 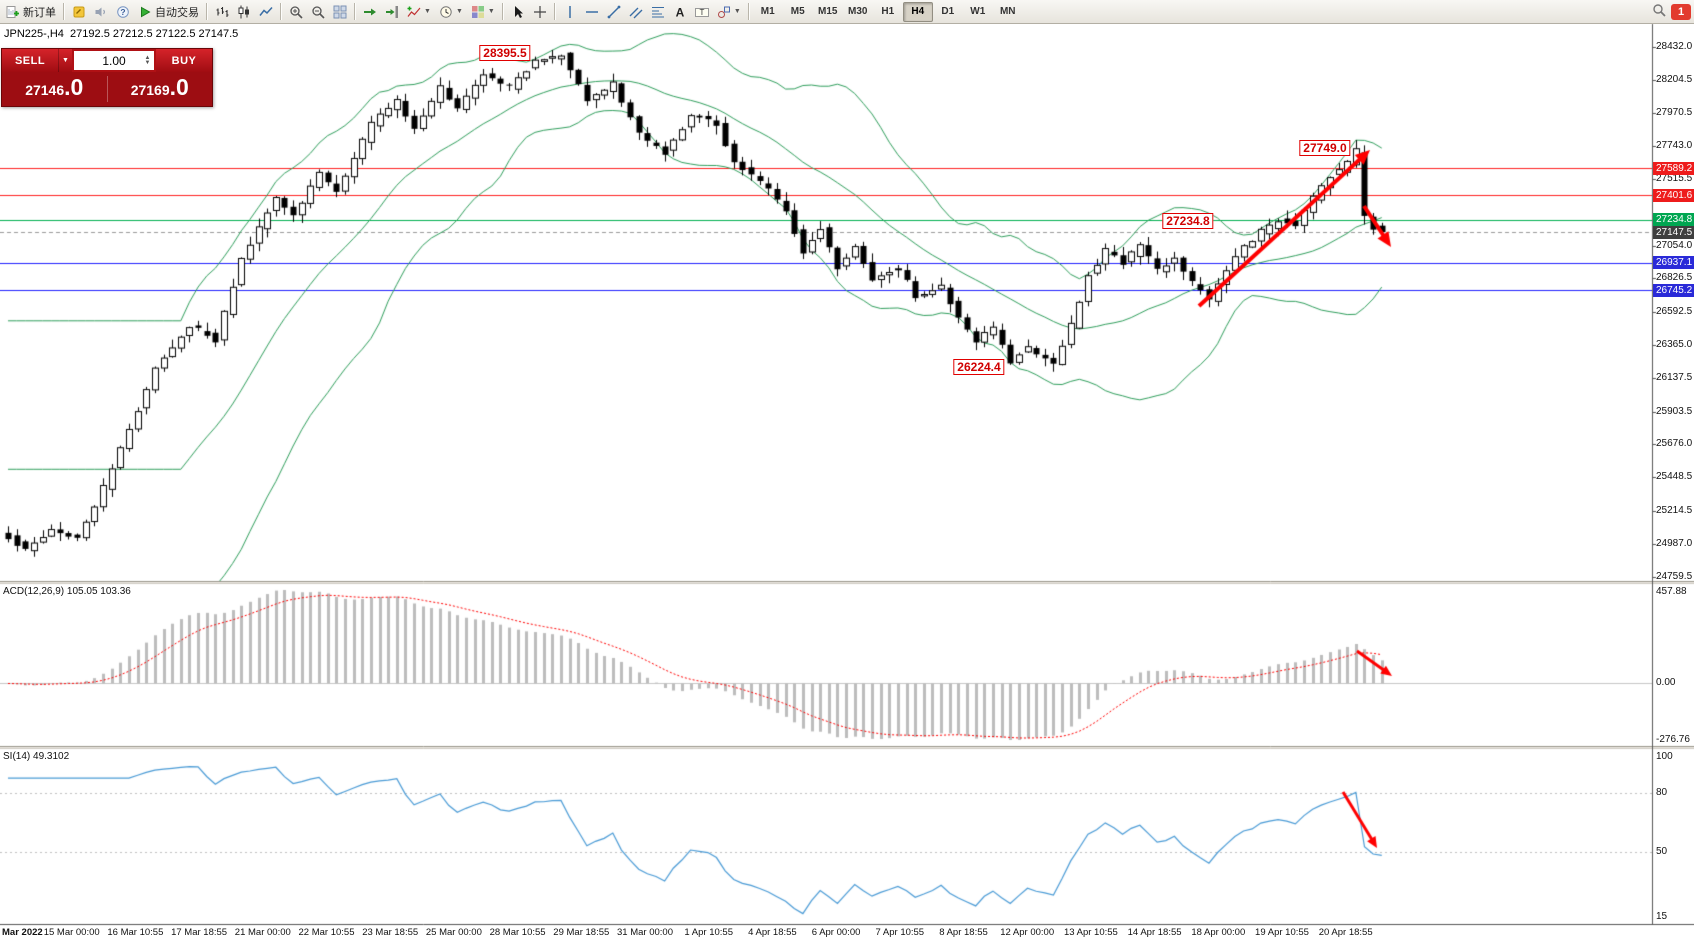 What do you see at coordinates (184, 60) in the screenshot?
I see `buy-button: BUY` at bounding box center [184, 60].